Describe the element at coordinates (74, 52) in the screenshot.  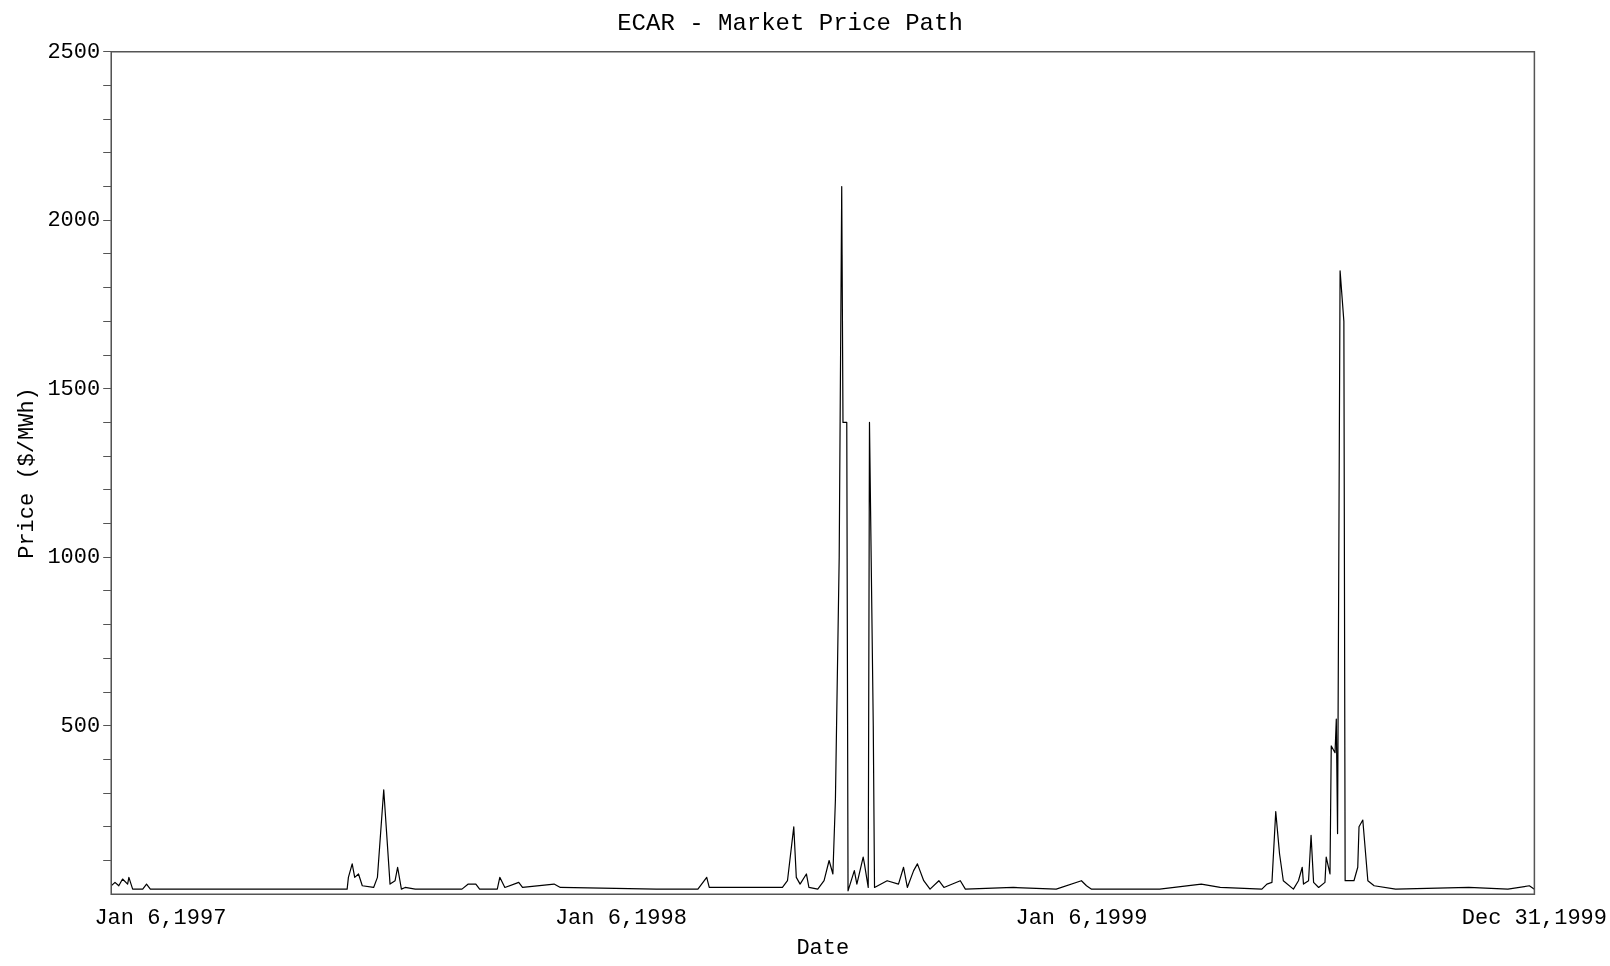
I see `y-tick-label: 2500` at that location.